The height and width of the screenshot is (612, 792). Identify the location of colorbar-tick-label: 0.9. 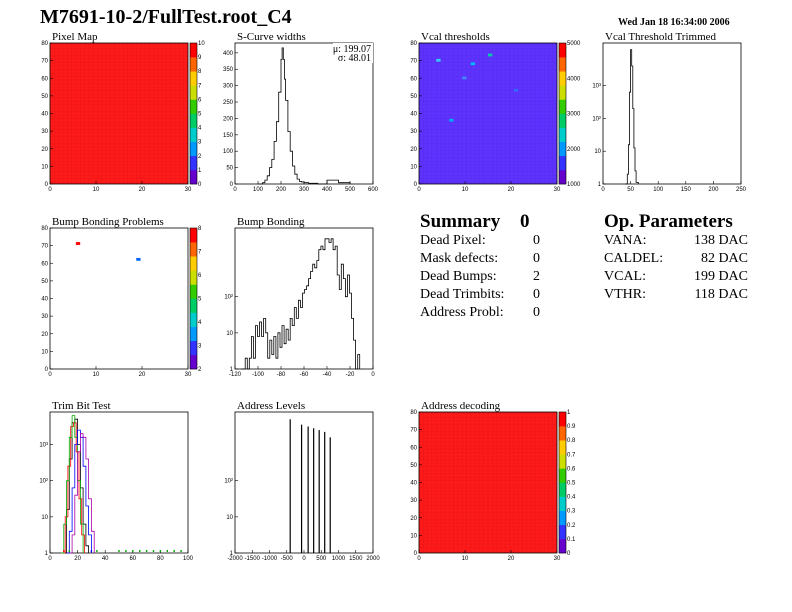
(571, 427).